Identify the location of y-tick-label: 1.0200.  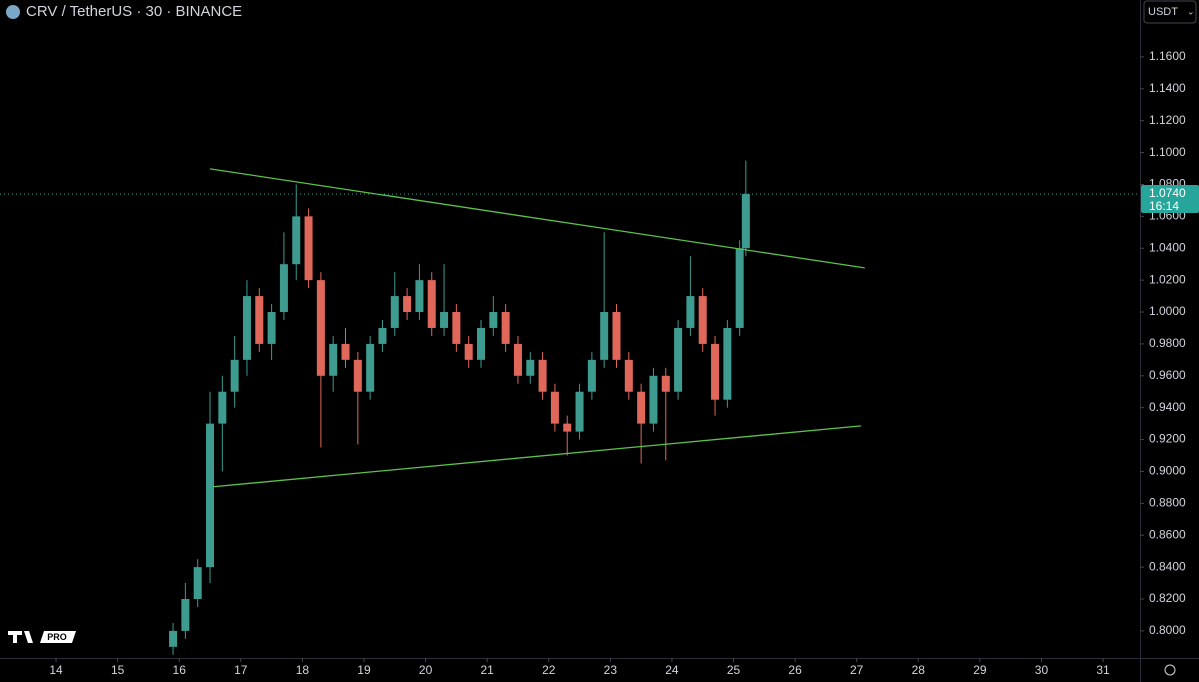
(1167, 279).